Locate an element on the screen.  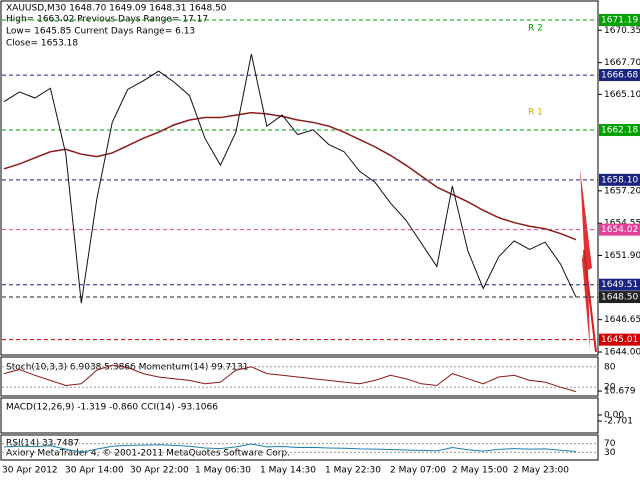
pivot-label: R 1 is located at coordinates (535, 113).